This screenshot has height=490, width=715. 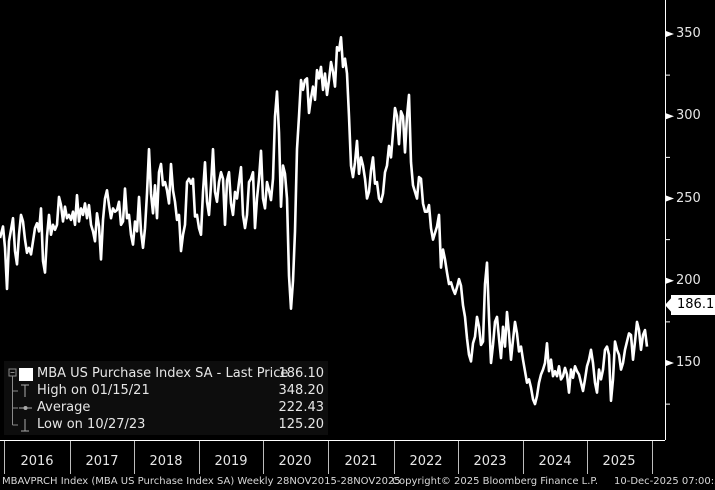 I want to click on legend-label: MBA US Purchase Index SA - Last Price, so click(x=163, y=373).